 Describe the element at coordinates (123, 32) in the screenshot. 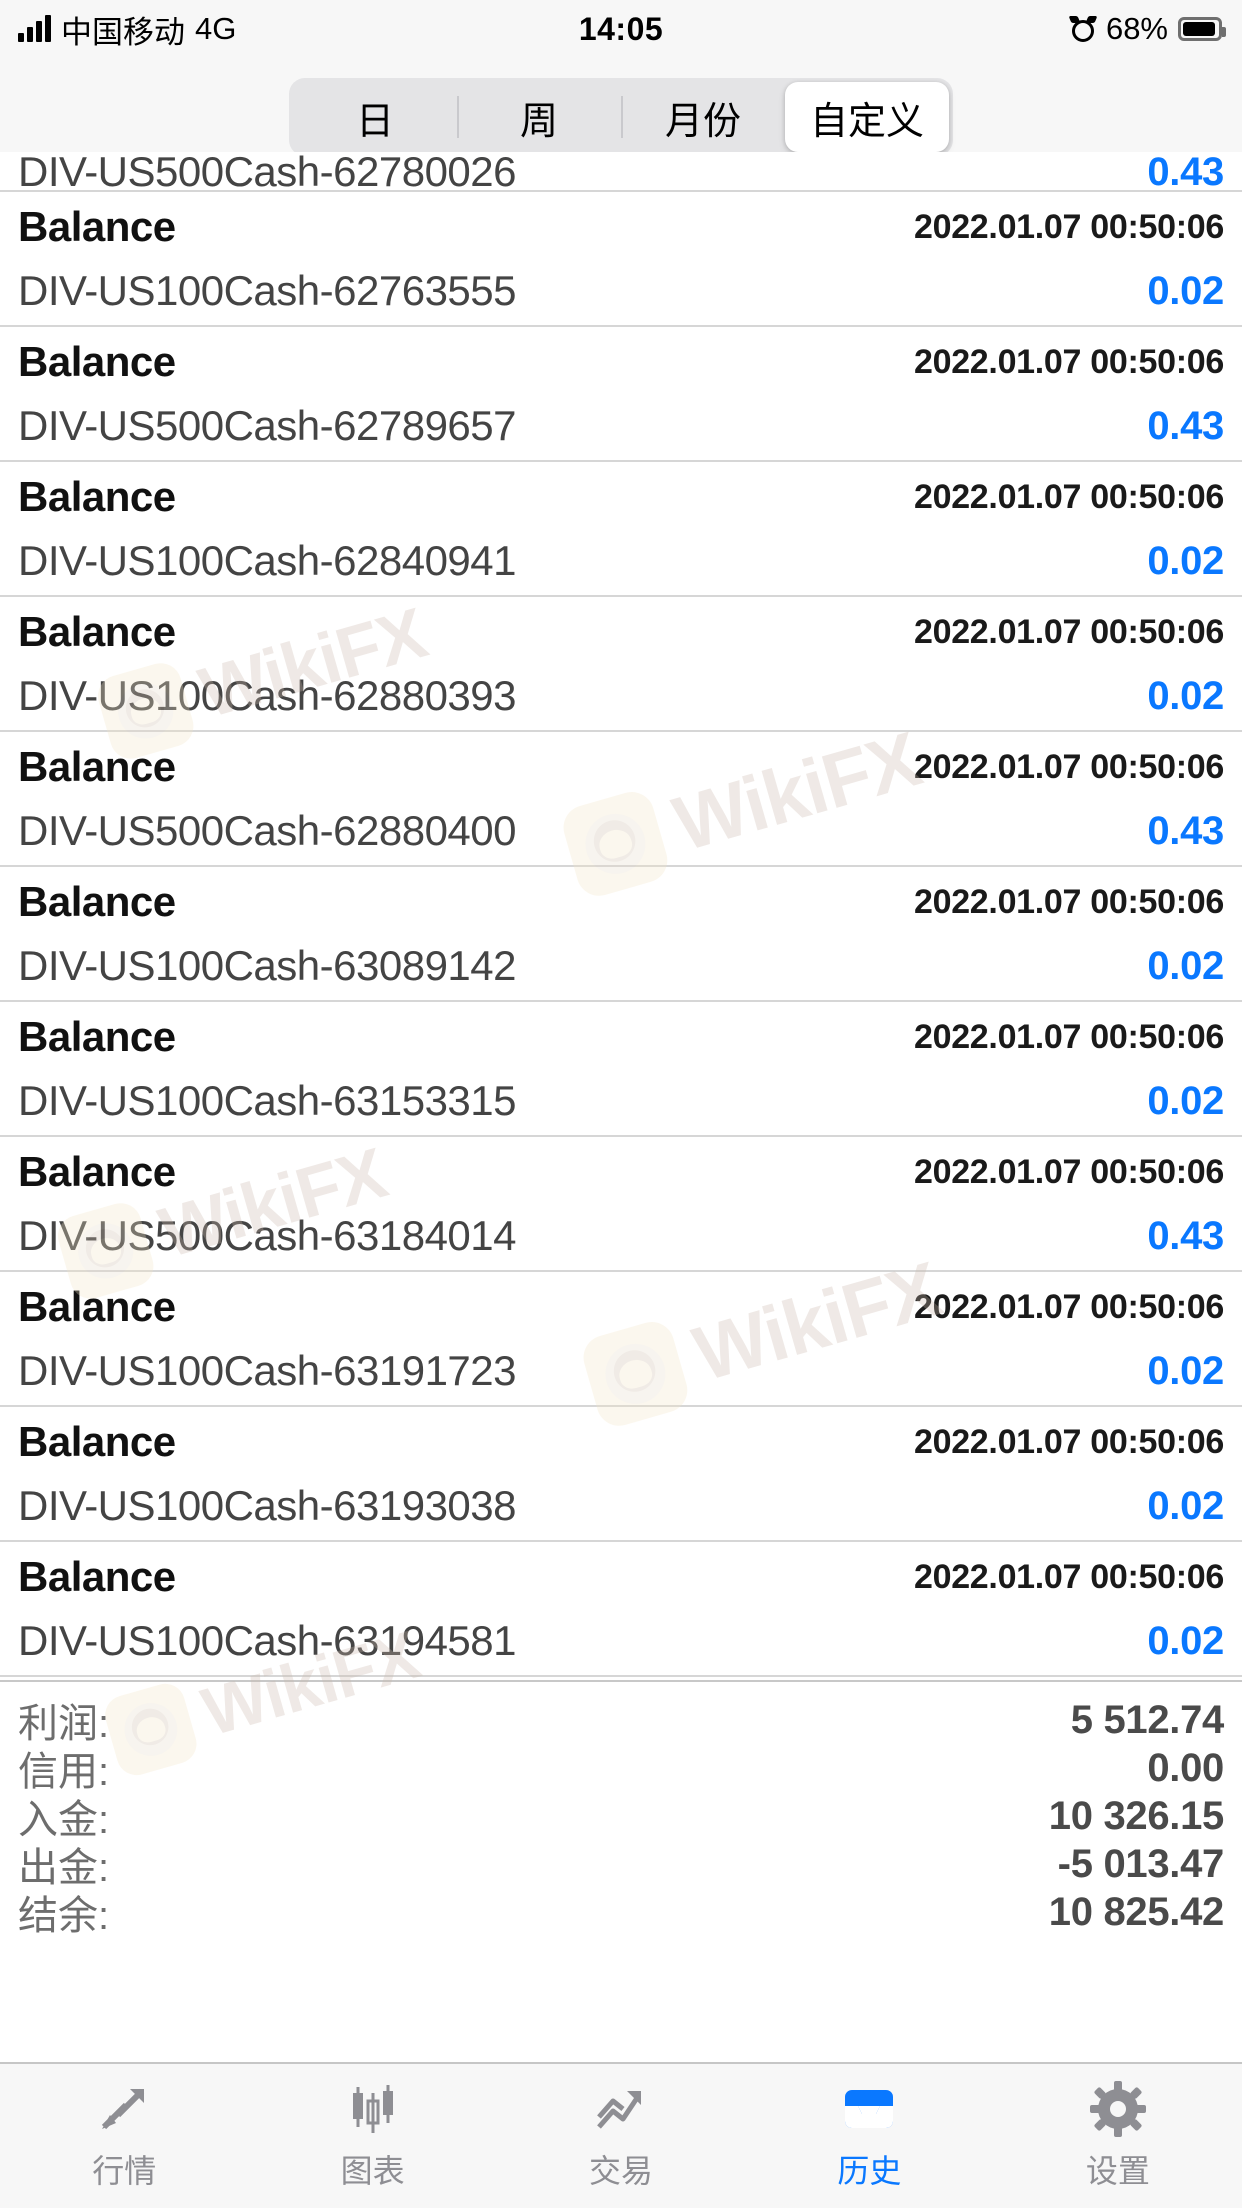

I see `carrier-label: 中国移动` at that location.